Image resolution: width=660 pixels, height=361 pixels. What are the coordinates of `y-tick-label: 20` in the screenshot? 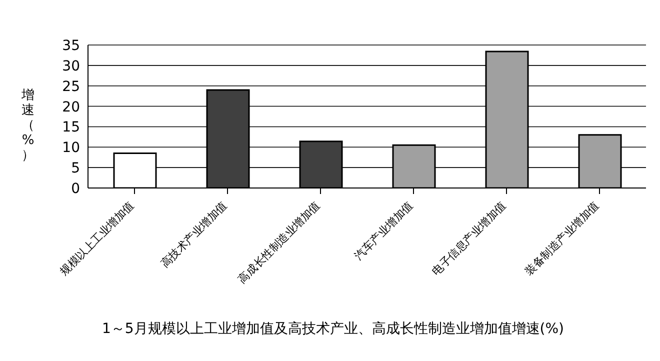 It's located at (71, 107).